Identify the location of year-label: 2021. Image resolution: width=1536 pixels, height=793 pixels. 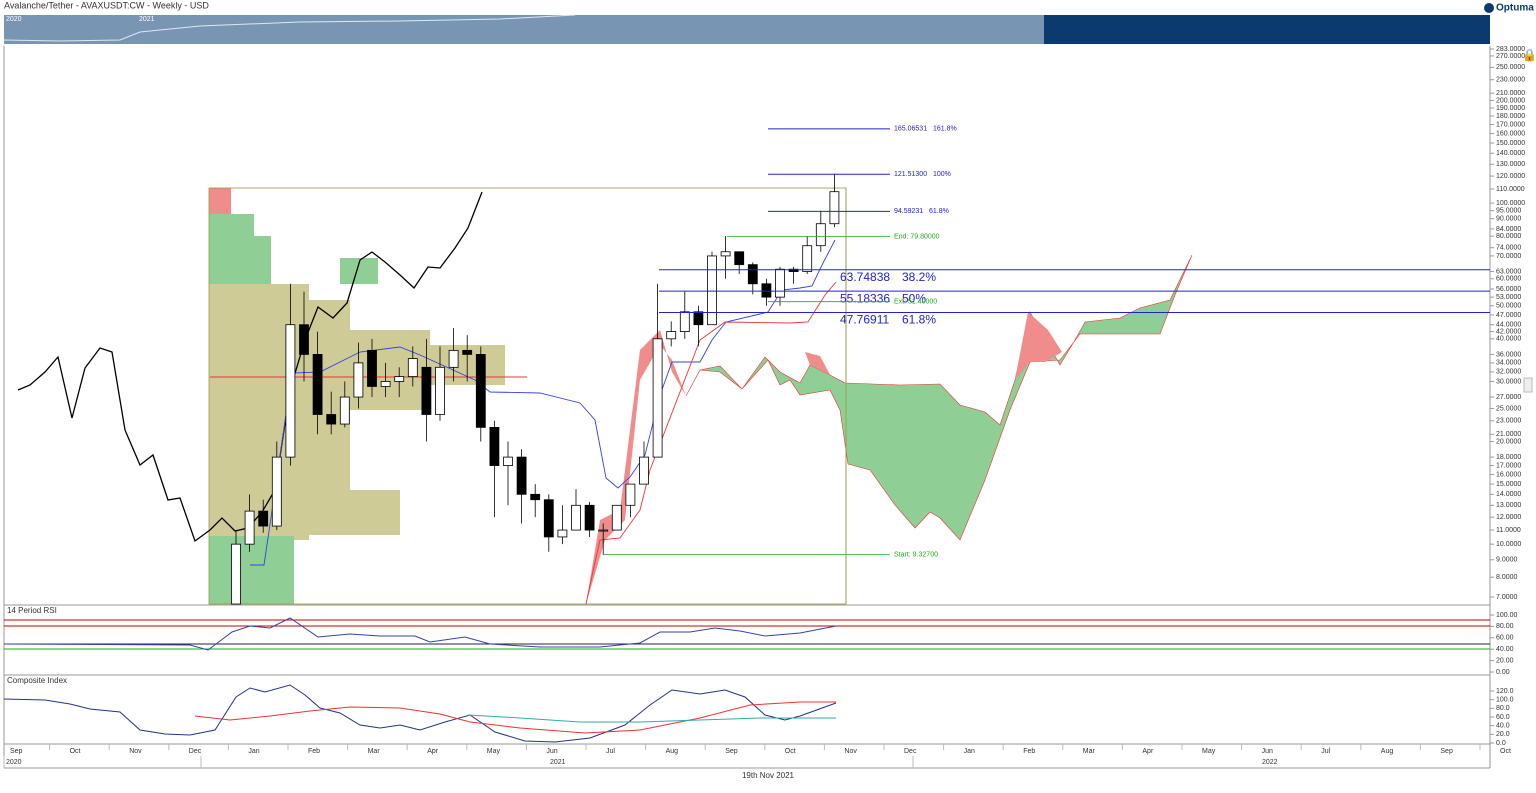
(558, 762).